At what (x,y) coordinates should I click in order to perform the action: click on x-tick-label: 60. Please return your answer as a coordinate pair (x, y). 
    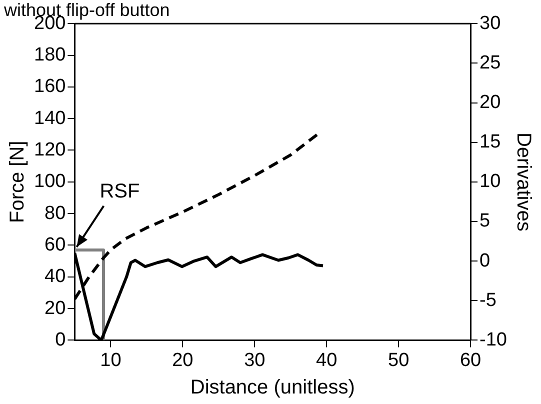
    Looking at the image, I should click on (471, 360).